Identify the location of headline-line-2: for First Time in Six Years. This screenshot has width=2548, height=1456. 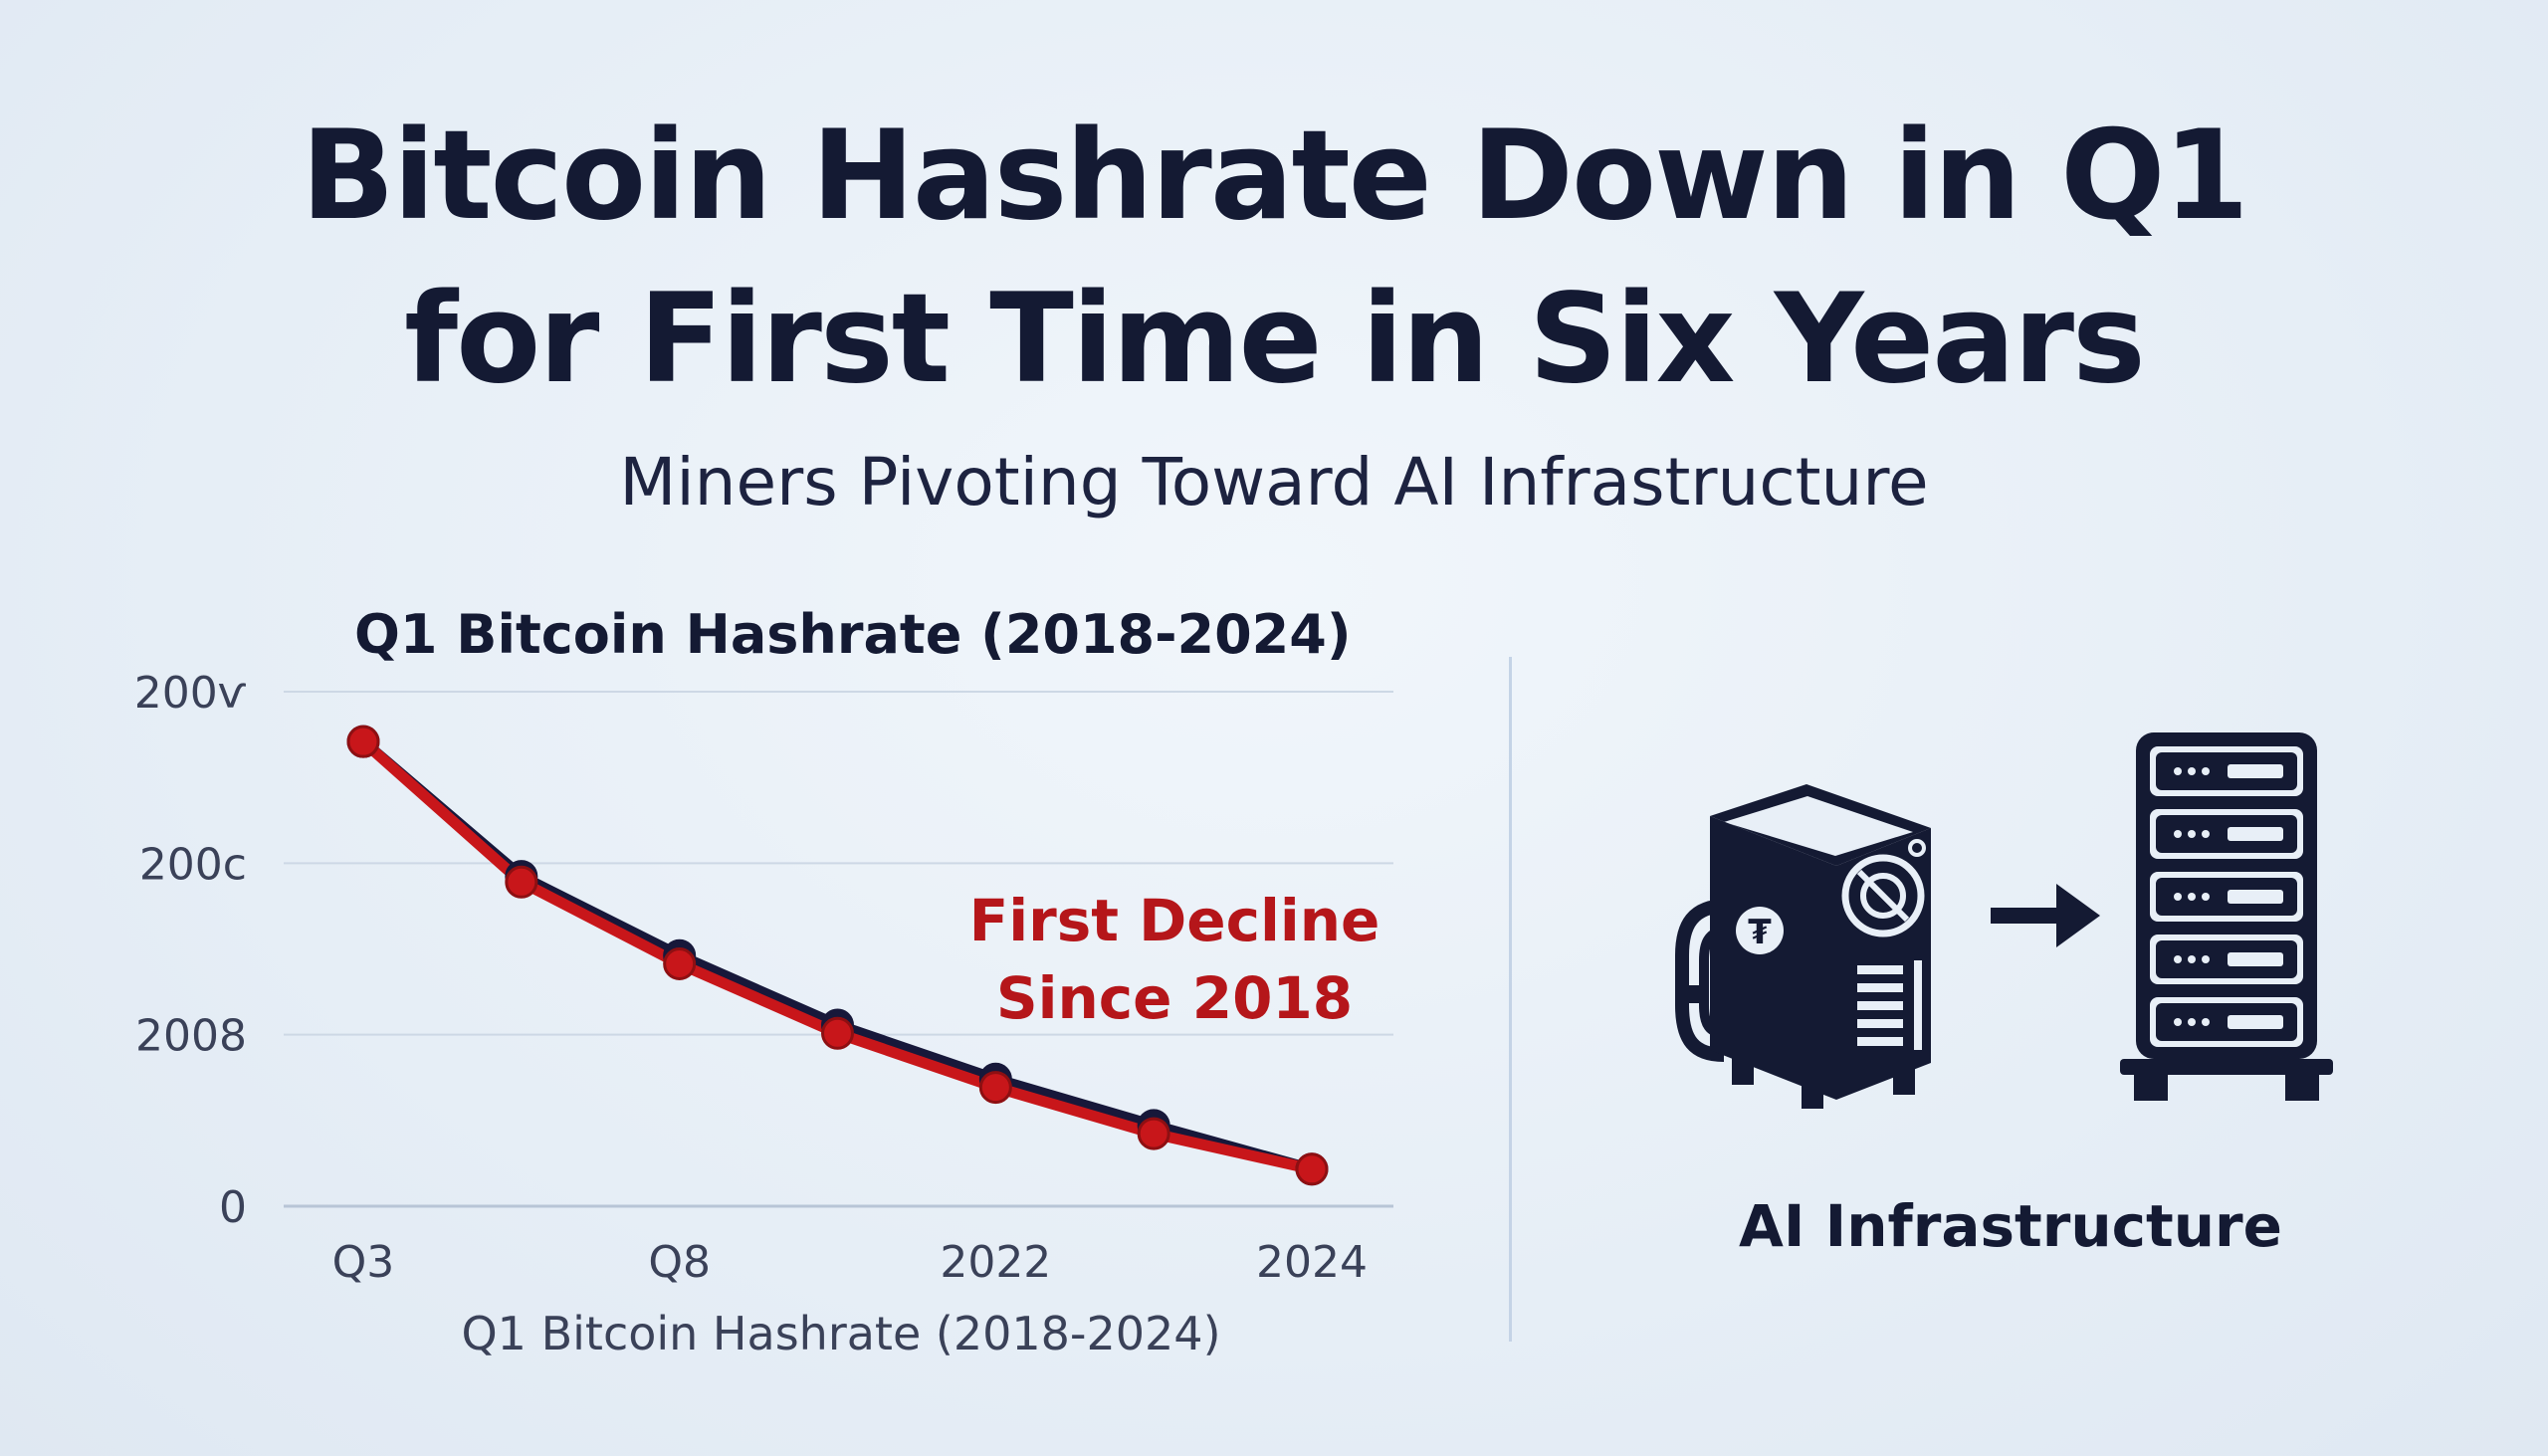
(1275, 339).